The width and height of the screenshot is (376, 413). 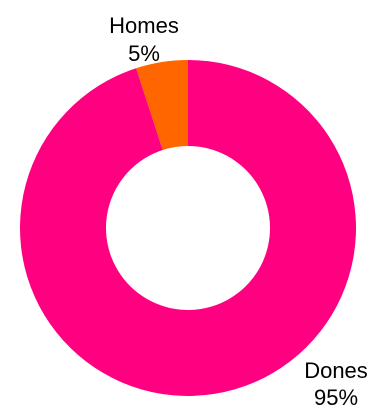 I want to click on slice-label-homes-percent: 5%, so click(x=144, y=53).